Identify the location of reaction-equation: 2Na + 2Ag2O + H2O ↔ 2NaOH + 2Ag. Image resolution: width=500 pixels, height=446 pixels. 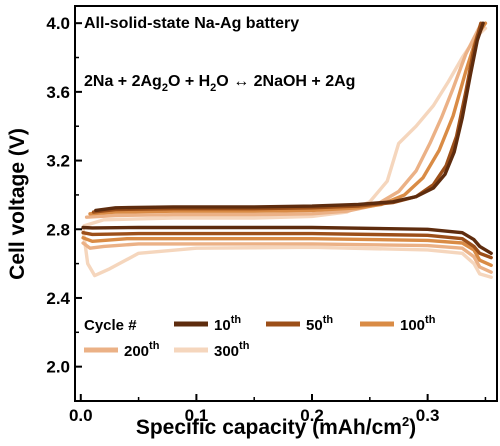
(219, 83).